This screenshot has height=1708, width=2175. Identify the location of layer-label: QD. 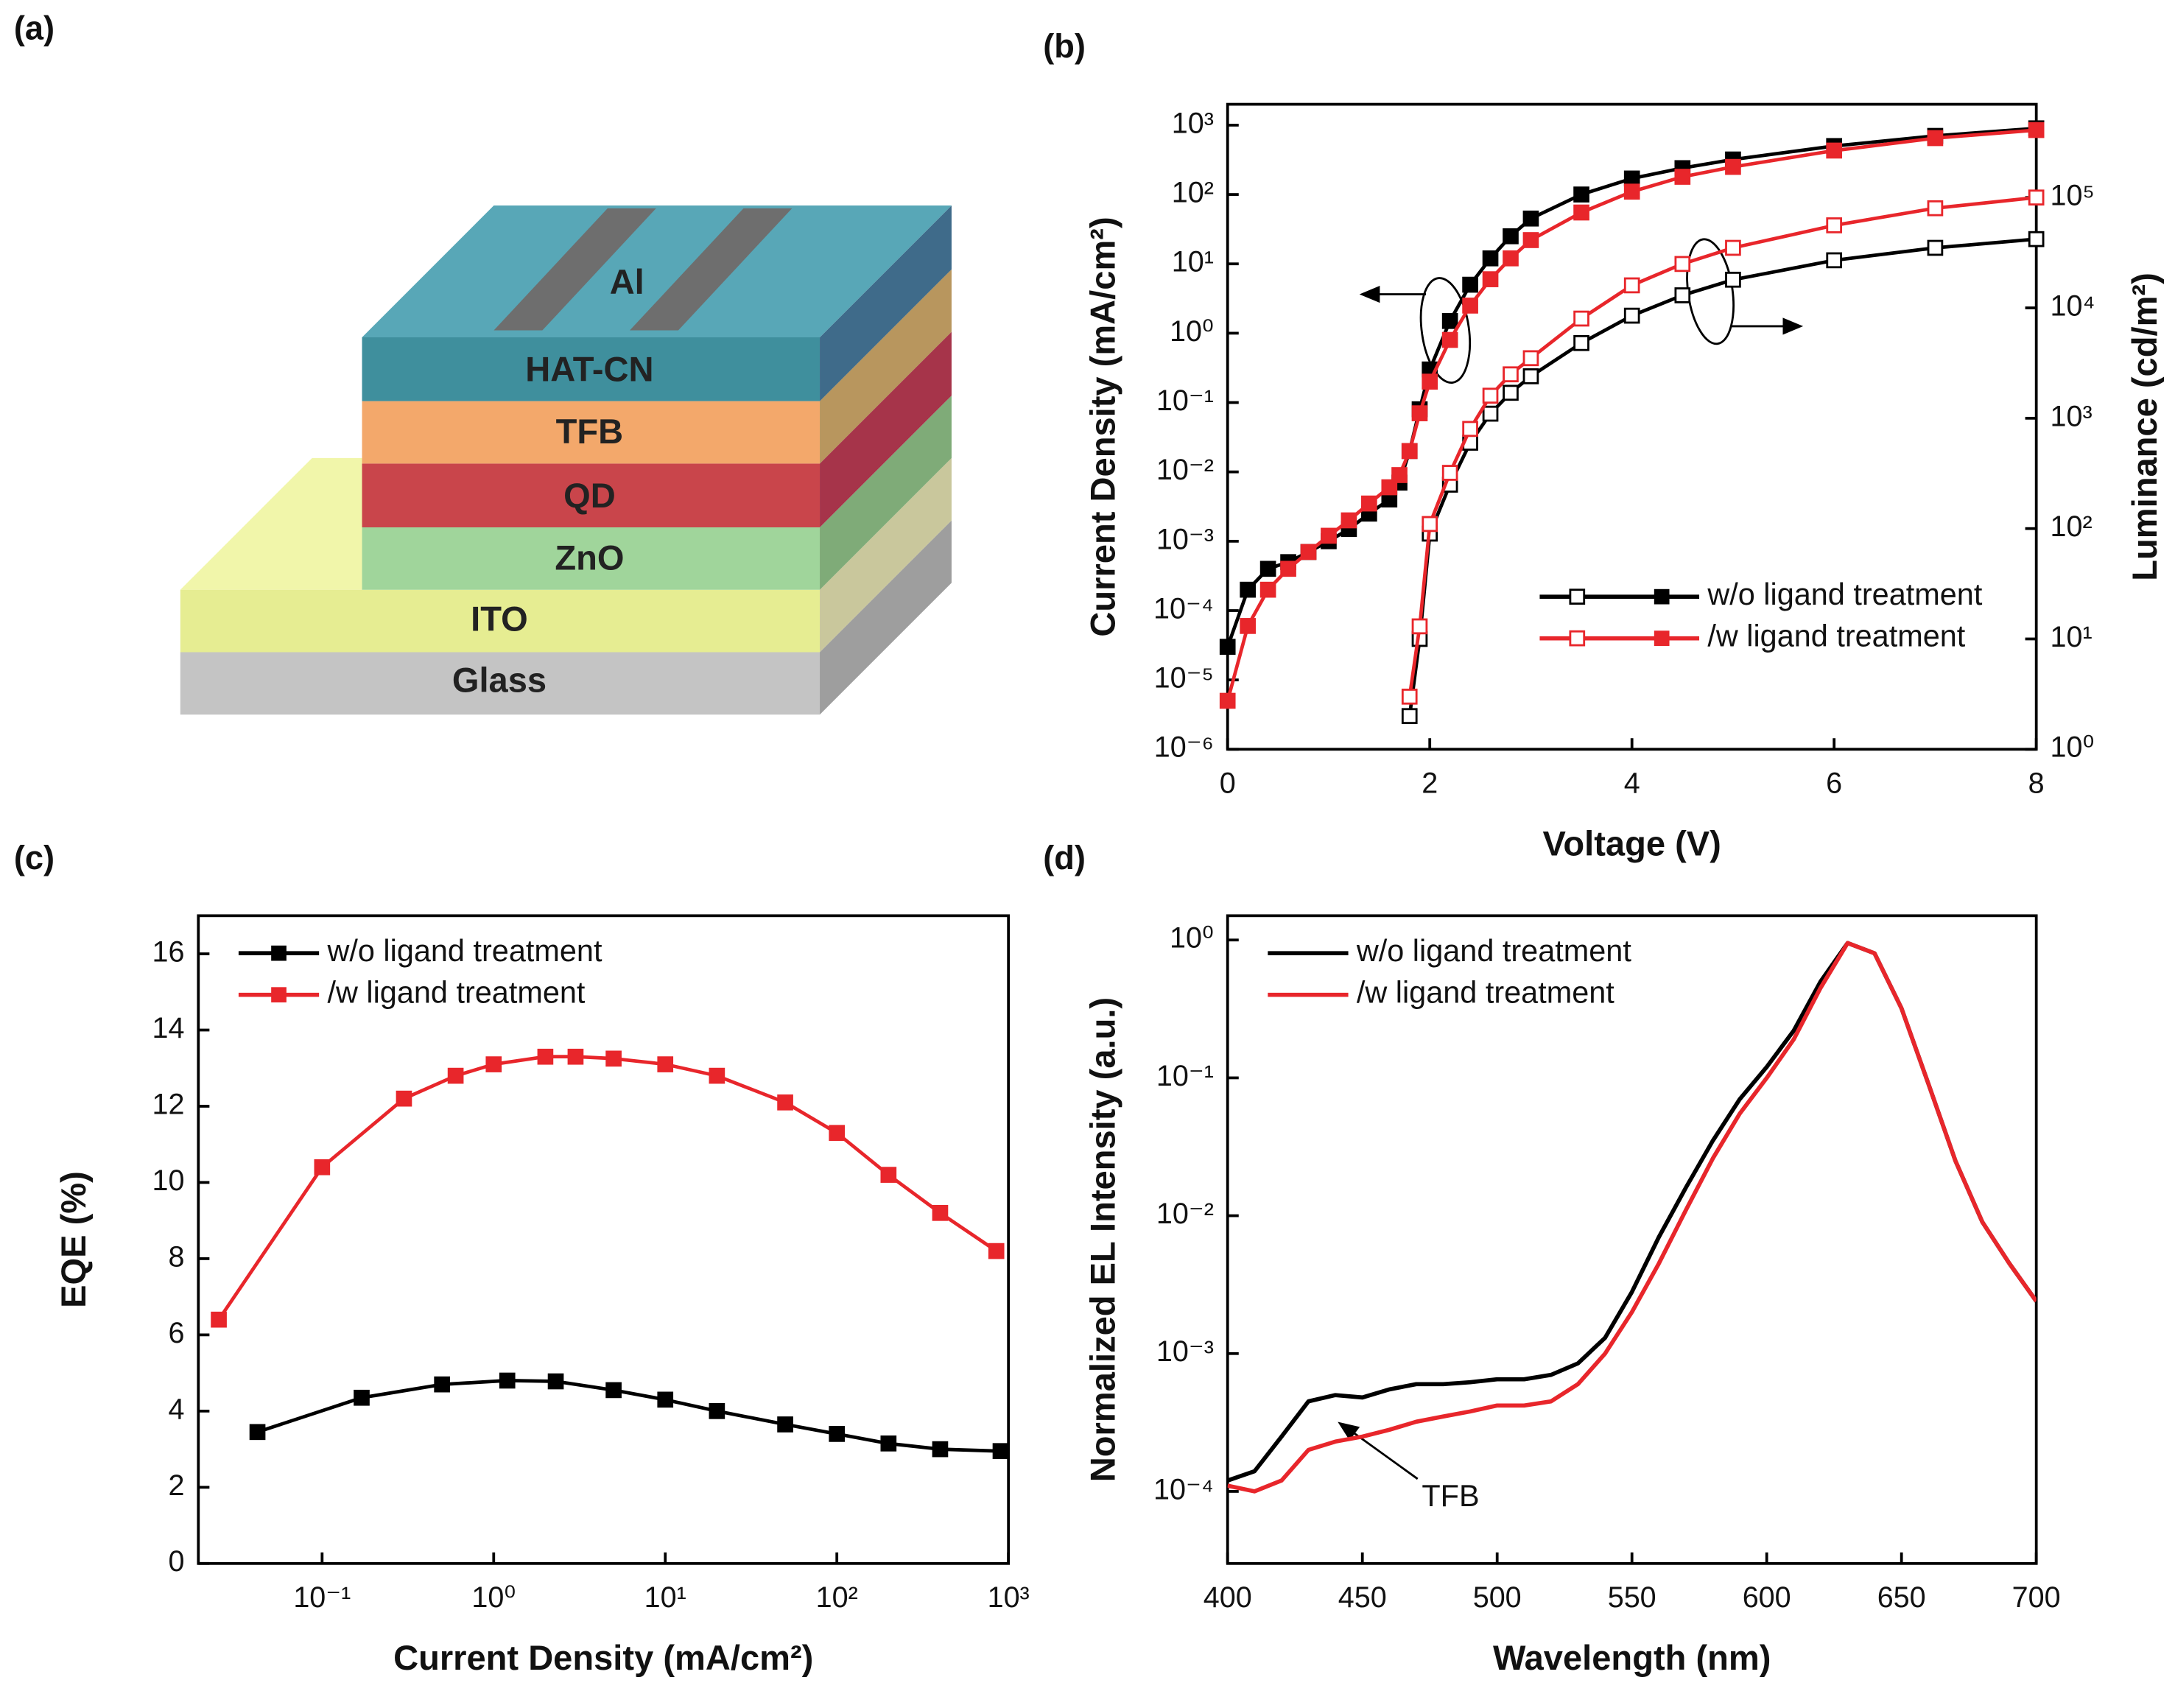
(589, 495).